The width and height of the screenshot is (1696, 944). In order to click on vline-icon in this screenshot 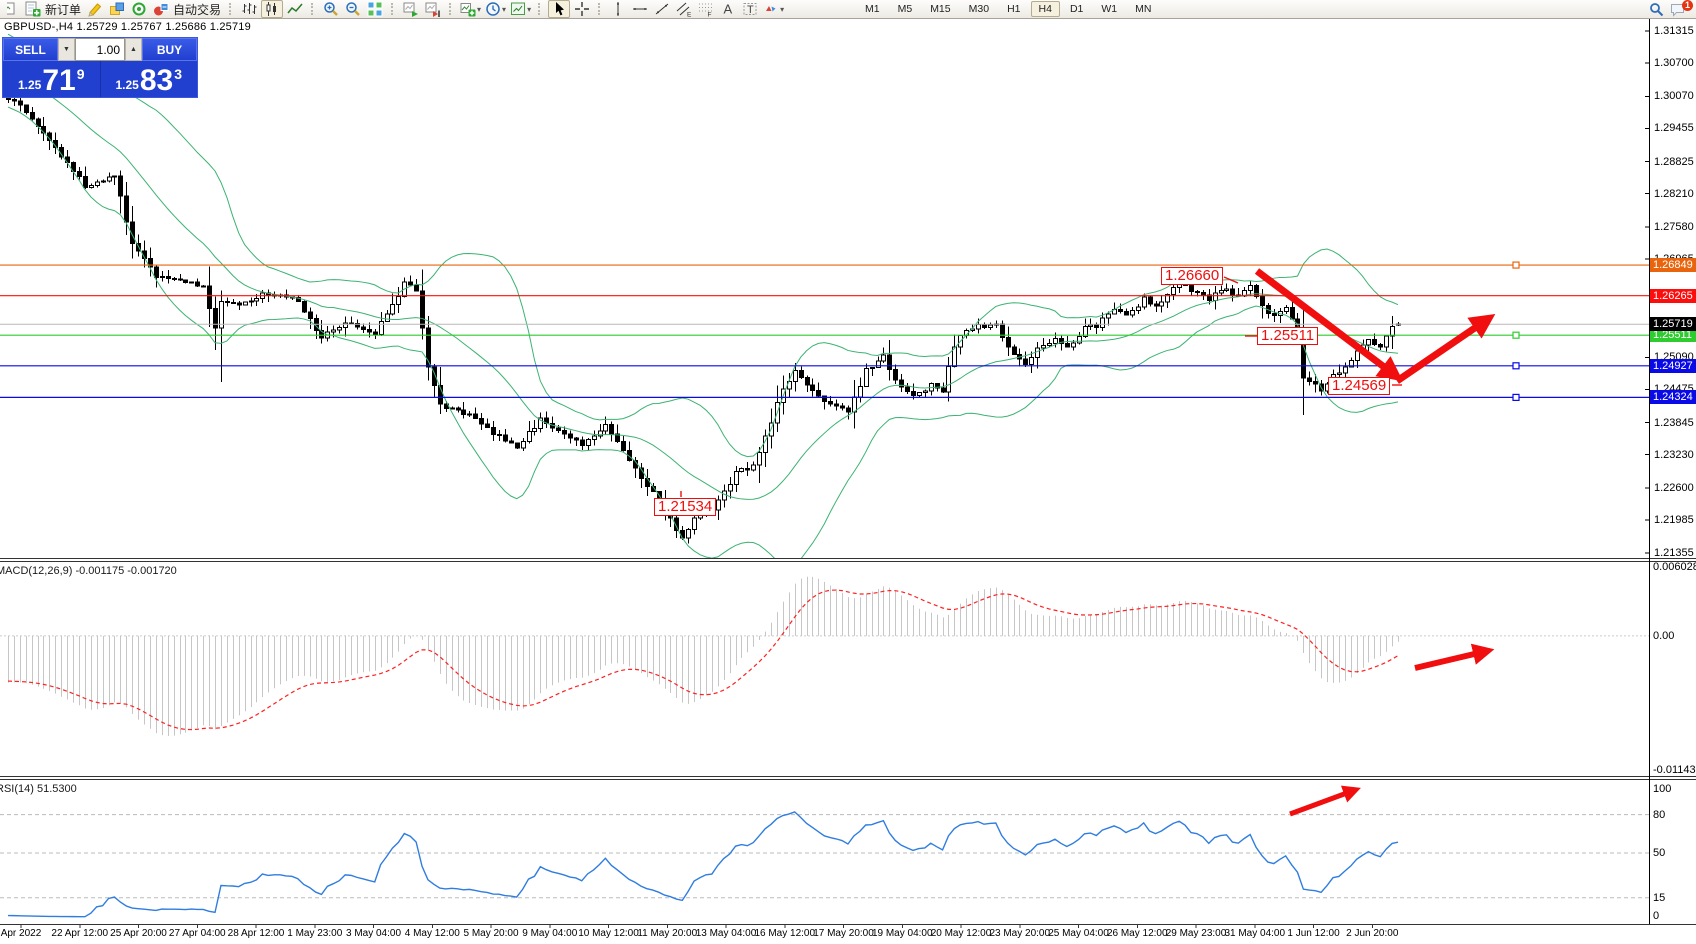, I will do `click(618, 9)`.